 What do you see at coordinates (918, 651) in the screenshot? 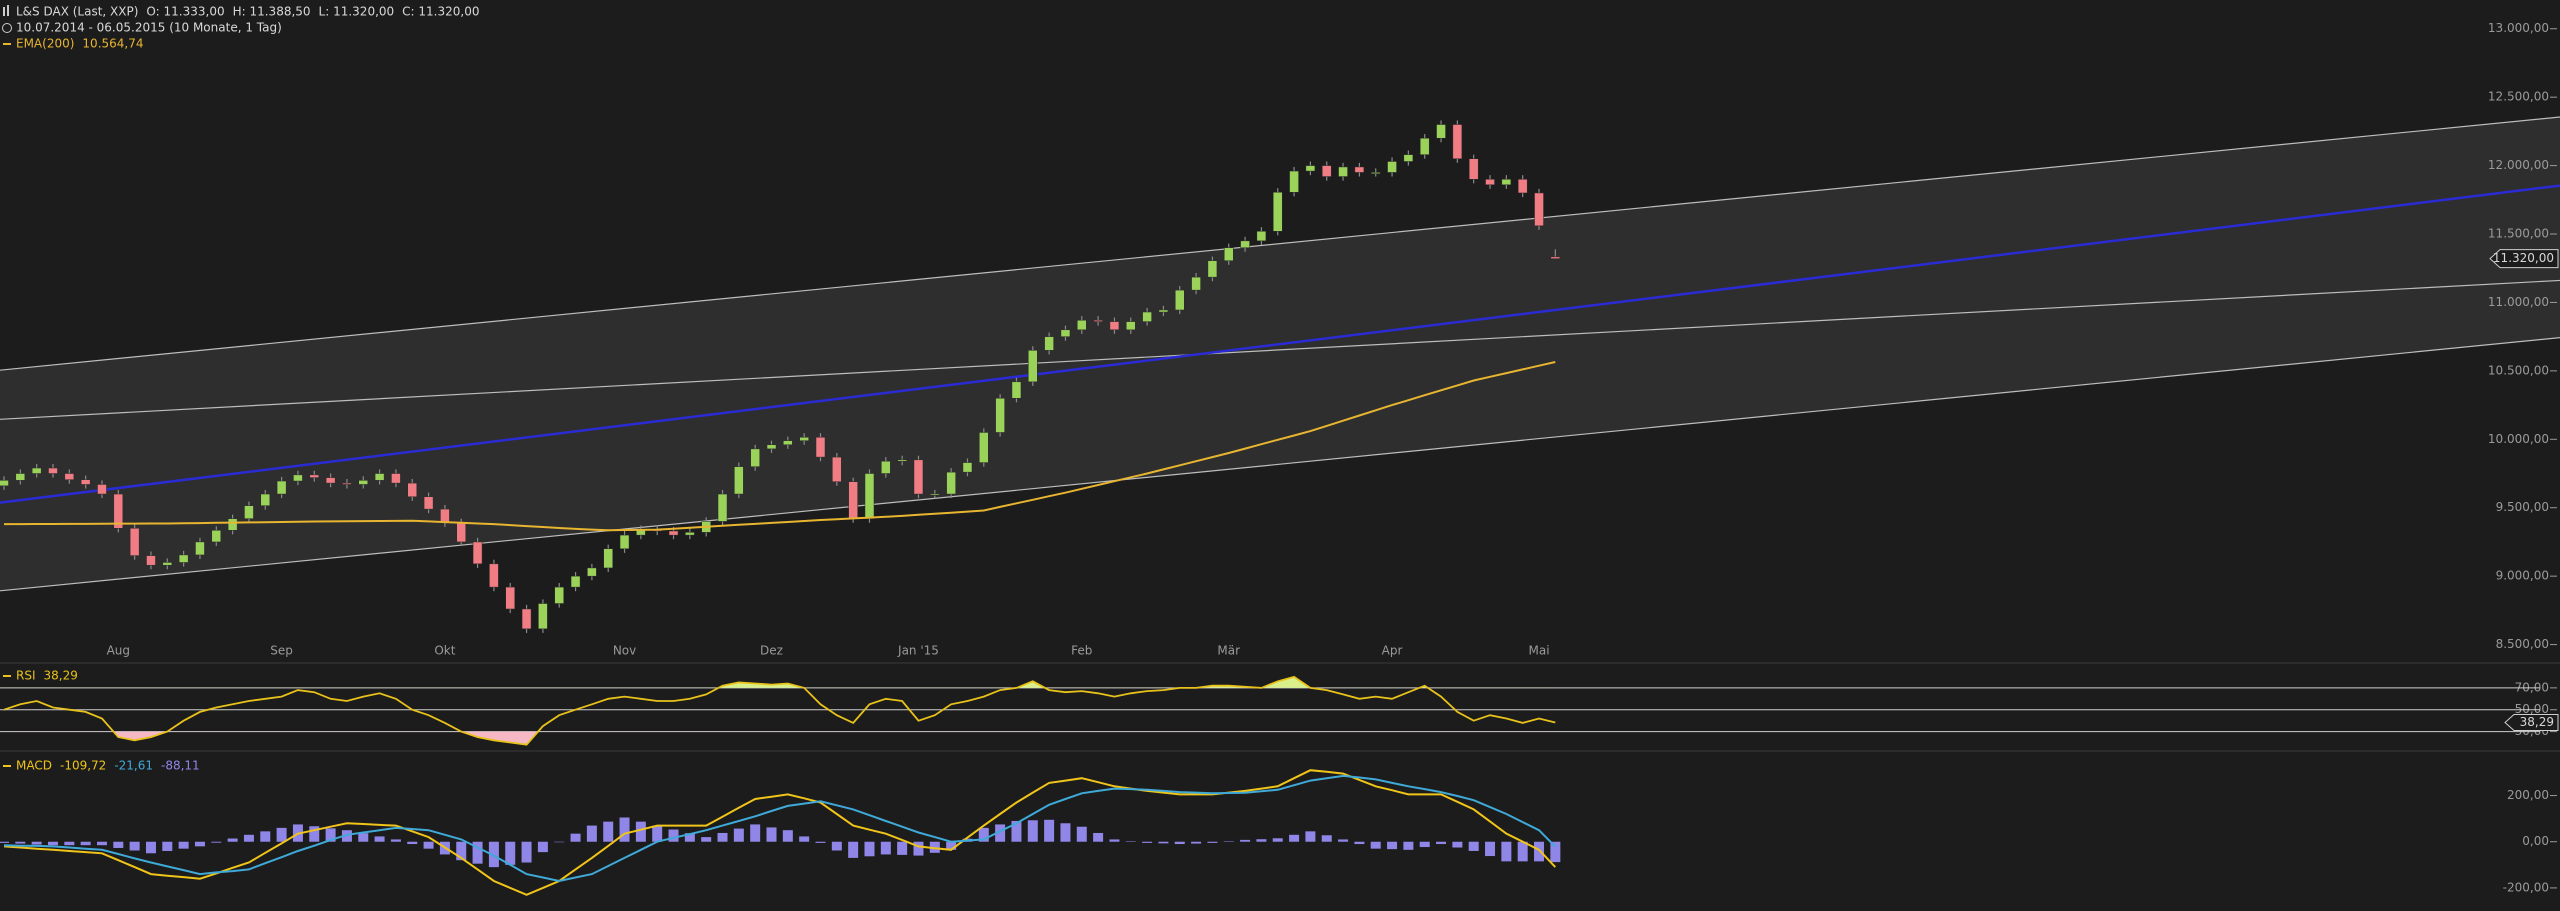
I see `x-tick-label: Jan '15` at bounding box center [918, 651].